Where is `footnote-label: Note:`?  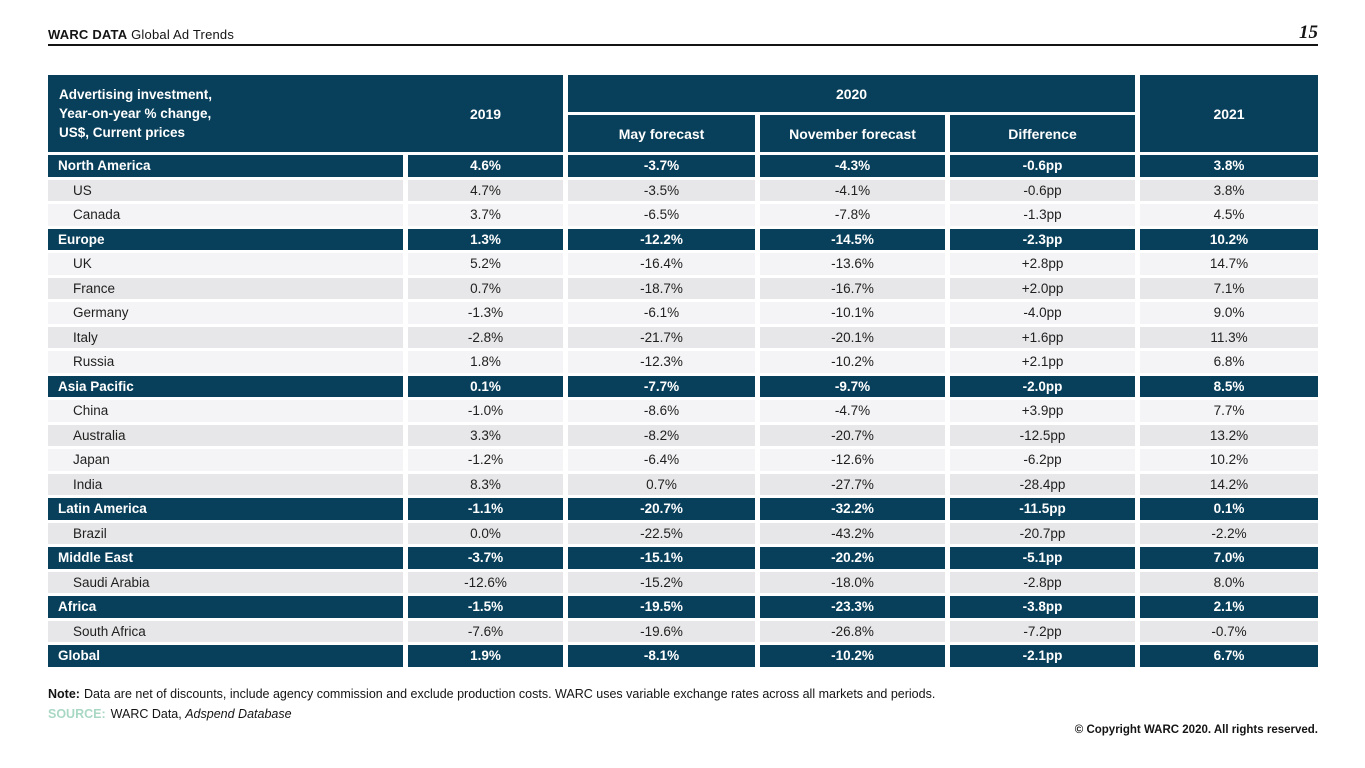
footnote-label: Note: is located at coordinates (64, 694).